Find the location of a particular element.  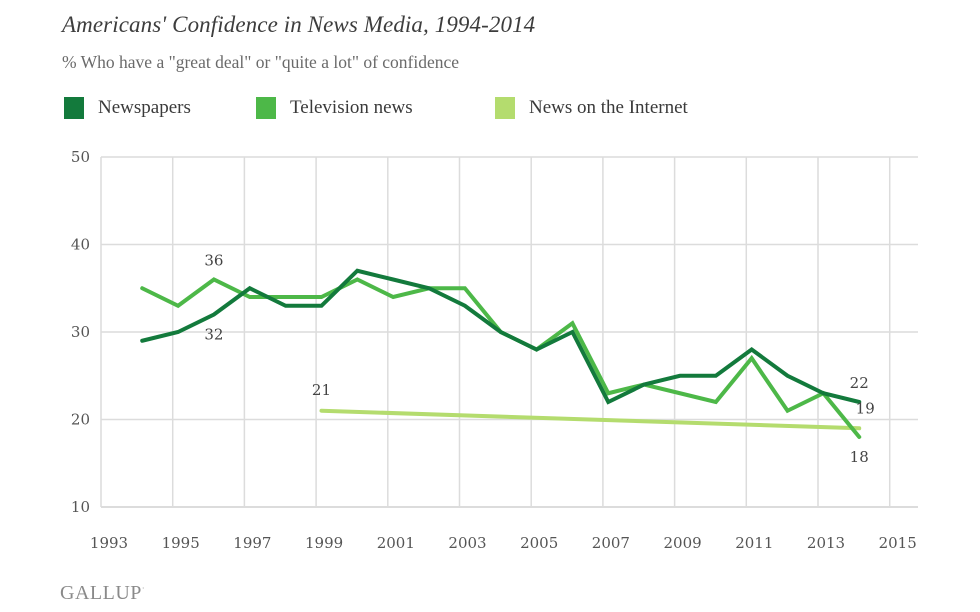

data-label: 21 is located at coordinates (321, 390).